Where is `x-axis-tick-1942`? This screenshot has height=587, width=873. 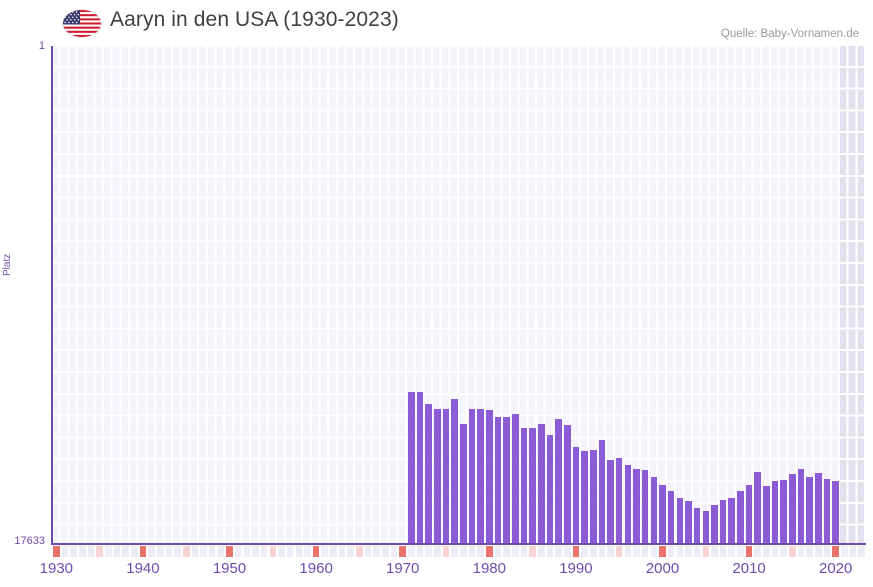
x-axis-tick-1942 is located at coordinates (160, 551).